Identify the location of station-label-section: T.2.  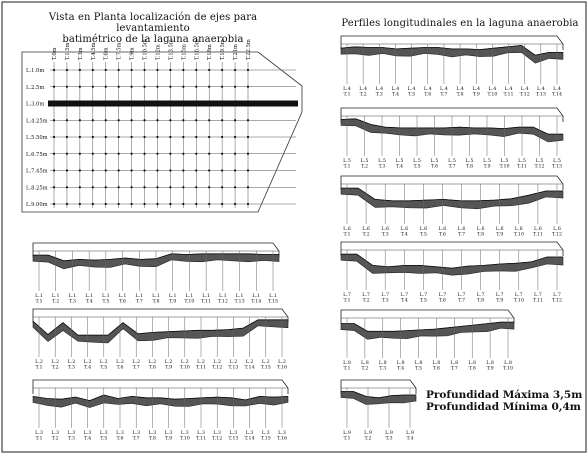
(55, 439).